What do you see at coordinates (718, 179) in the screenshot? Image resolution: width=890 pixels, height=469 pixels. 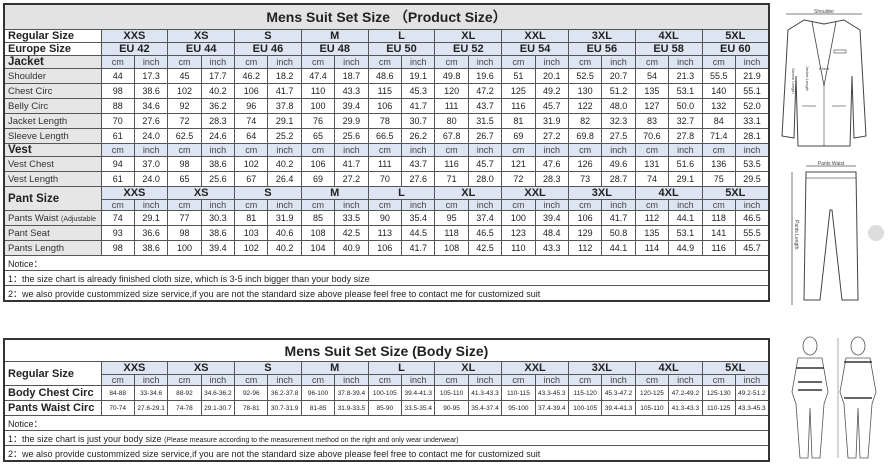 I see `value-cell: 75` at bounding box center [718, 179].